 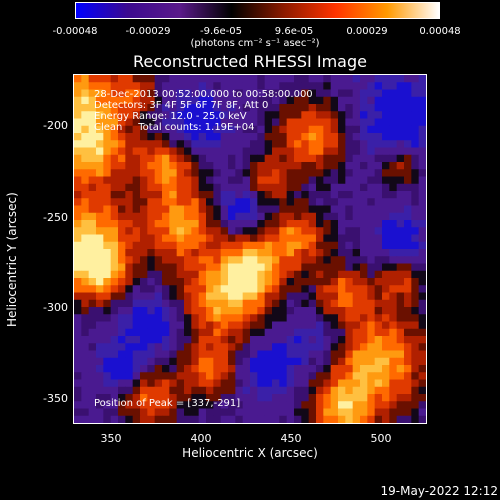 I want to click on y-tick-label: -250, so click(x=55, y=217).